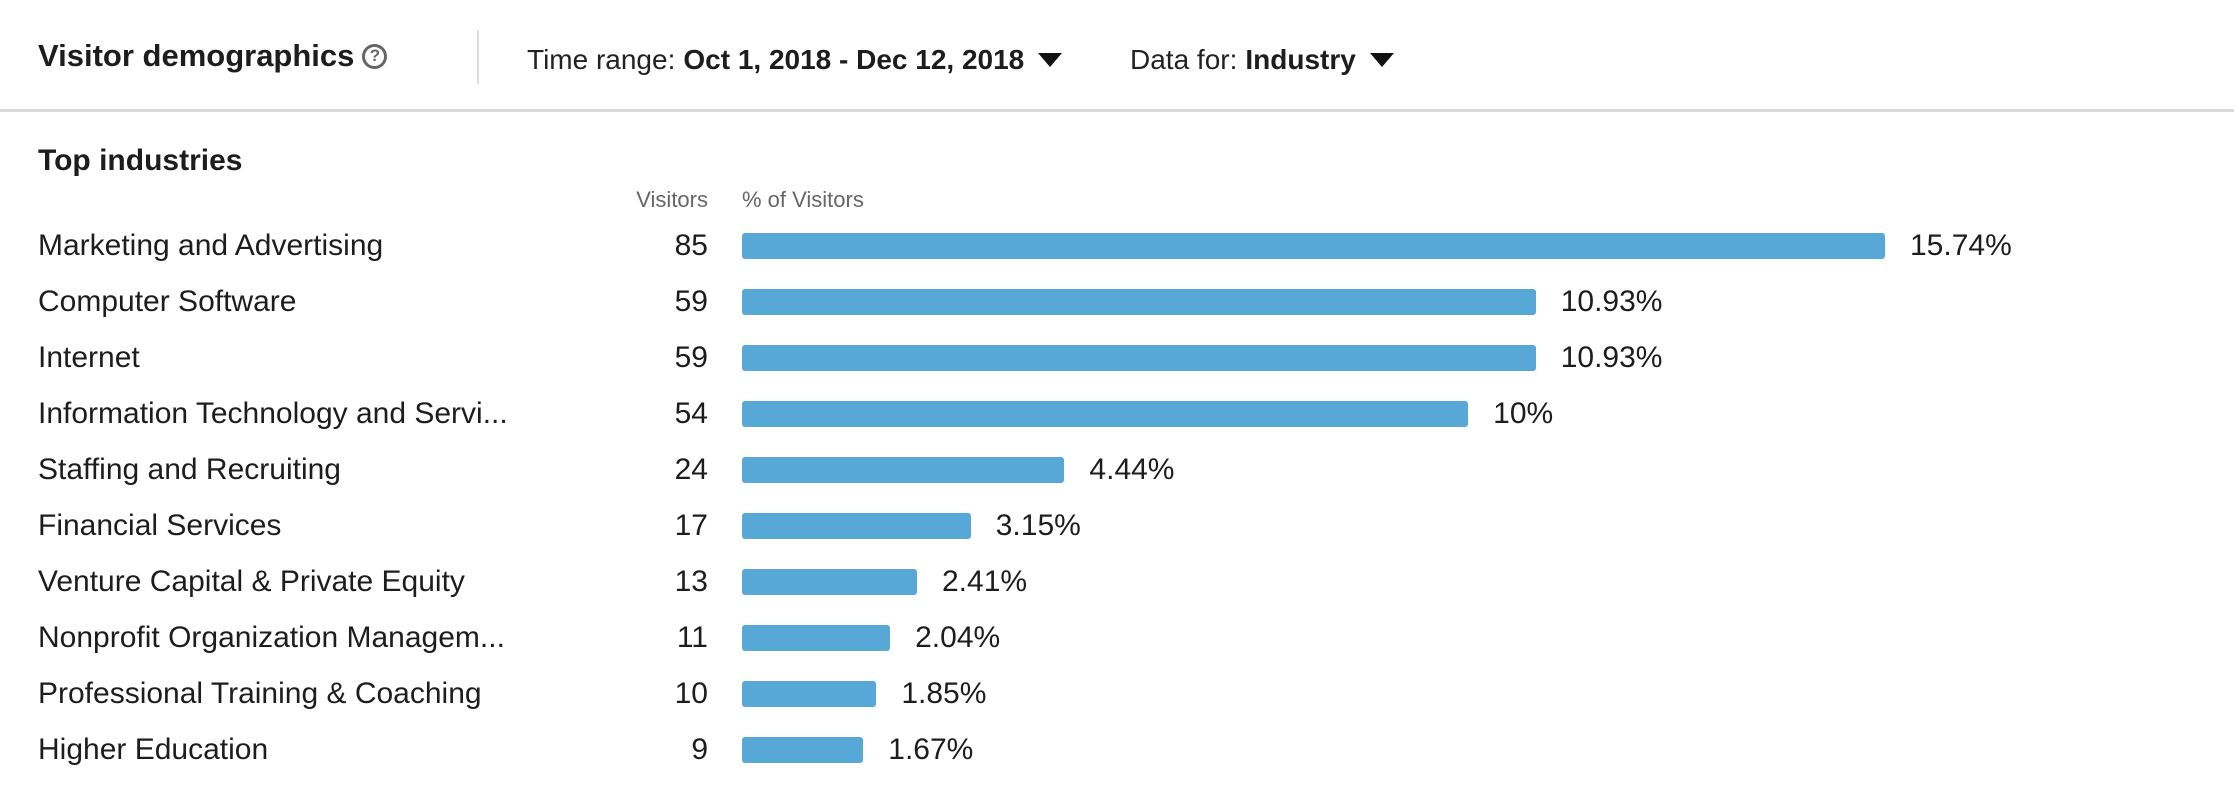 This screenshot has width=2234, height=804. Describe the element at coordinates (140, 160) in the screenshot. I see `section-title: Top industries` at that location.